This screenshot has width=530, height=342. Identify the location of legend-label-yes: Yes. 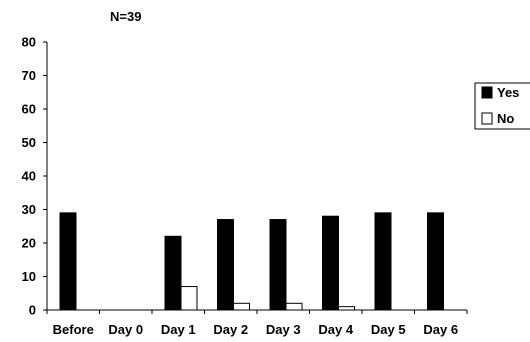
(508, 92).